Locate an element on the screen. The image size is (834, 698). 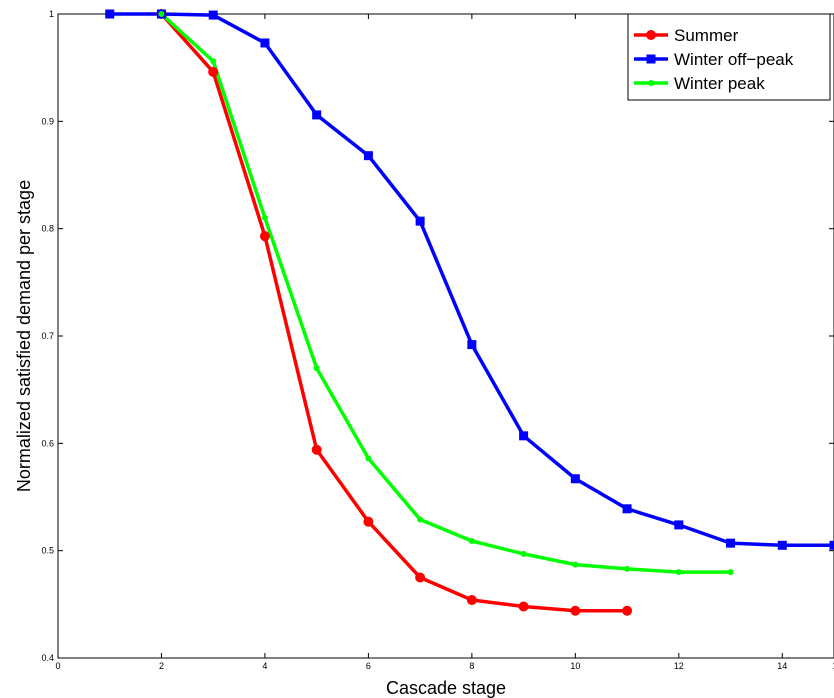
y-tick-label: 1 is located at coordinates (51, 14).